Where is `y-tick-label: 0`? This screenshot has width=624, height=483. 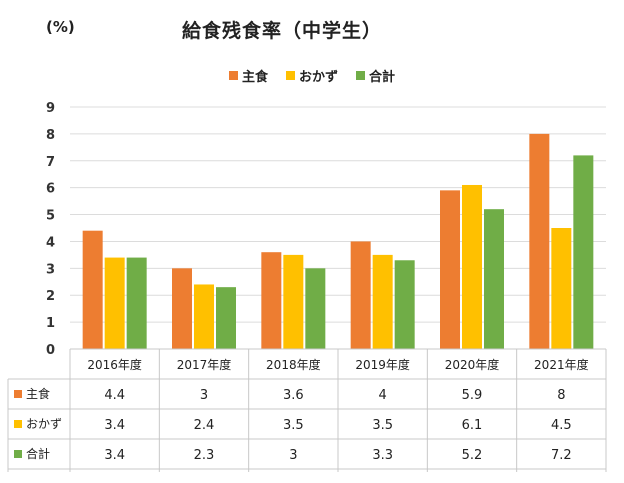 y-tick-label: 0 is located at coordinates (50, 350).